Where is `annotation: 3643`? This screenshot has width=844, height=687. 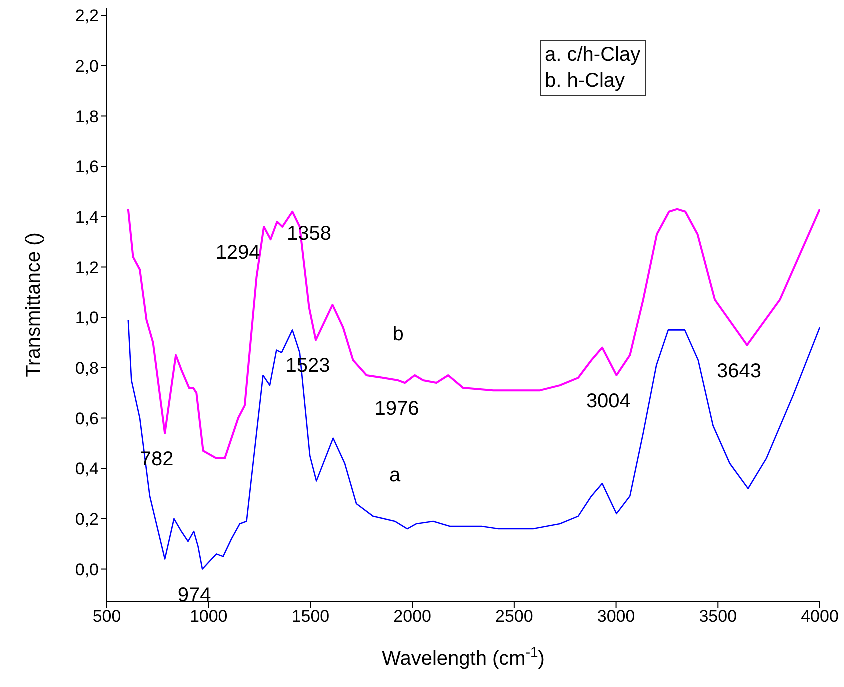 annotation: 3643 is located at coordinates (739, 371).